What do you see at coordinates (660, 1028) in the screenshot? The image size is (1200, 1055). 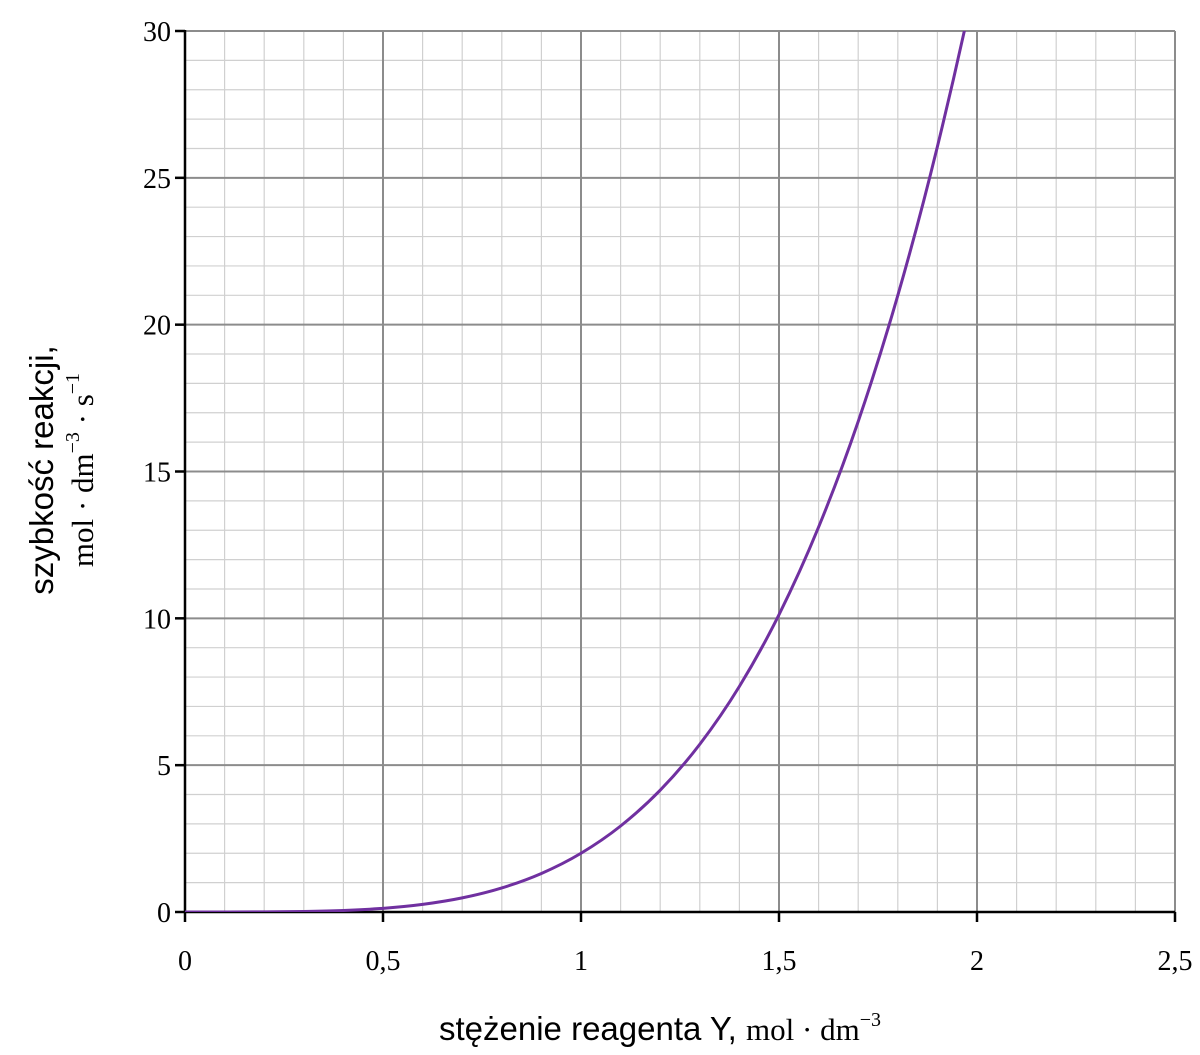 I see `x-axis-label: stężenie reagenta Y, mol · dm−3` at bounding box center [660, 1028].